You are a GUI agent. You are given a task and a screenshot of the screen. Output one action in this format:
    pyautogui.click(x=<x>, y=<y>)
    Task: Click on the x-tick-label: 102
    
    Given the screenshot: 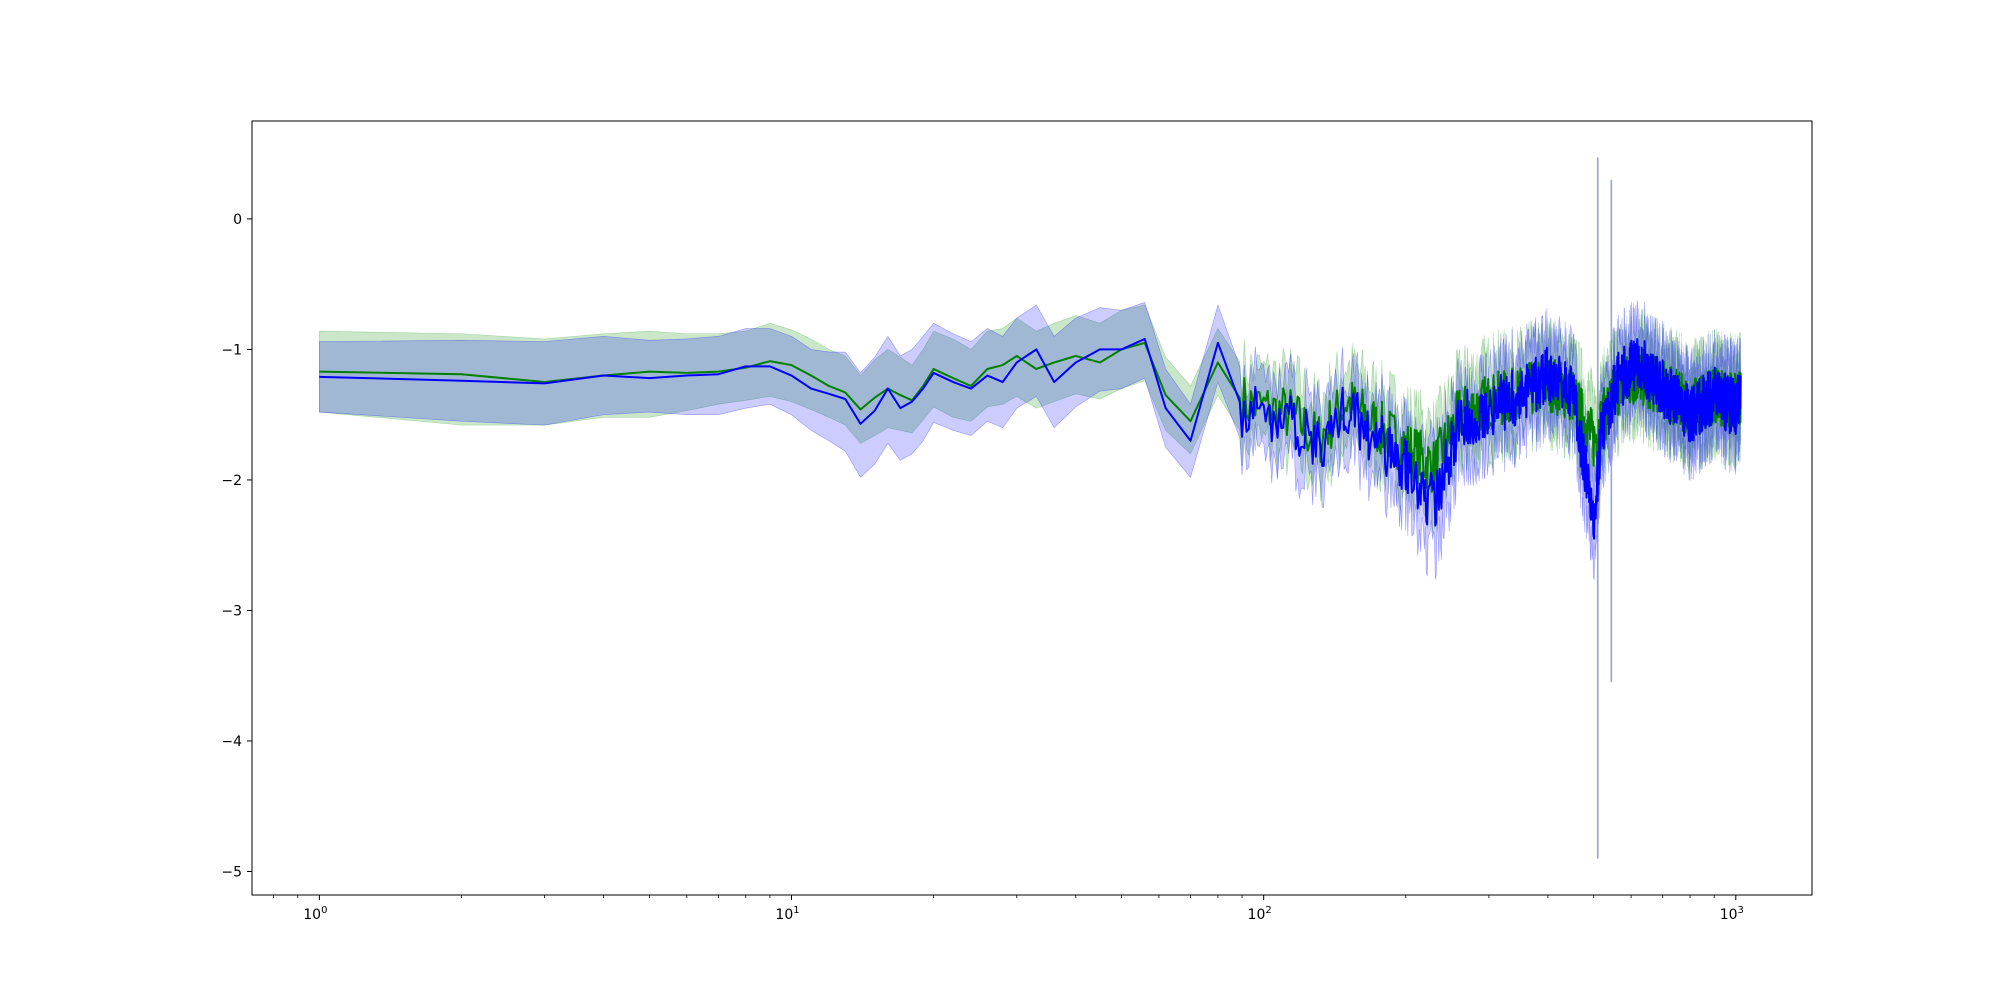 What is the action you would take?
    pyautogui.click(x=1260, y=914)
    